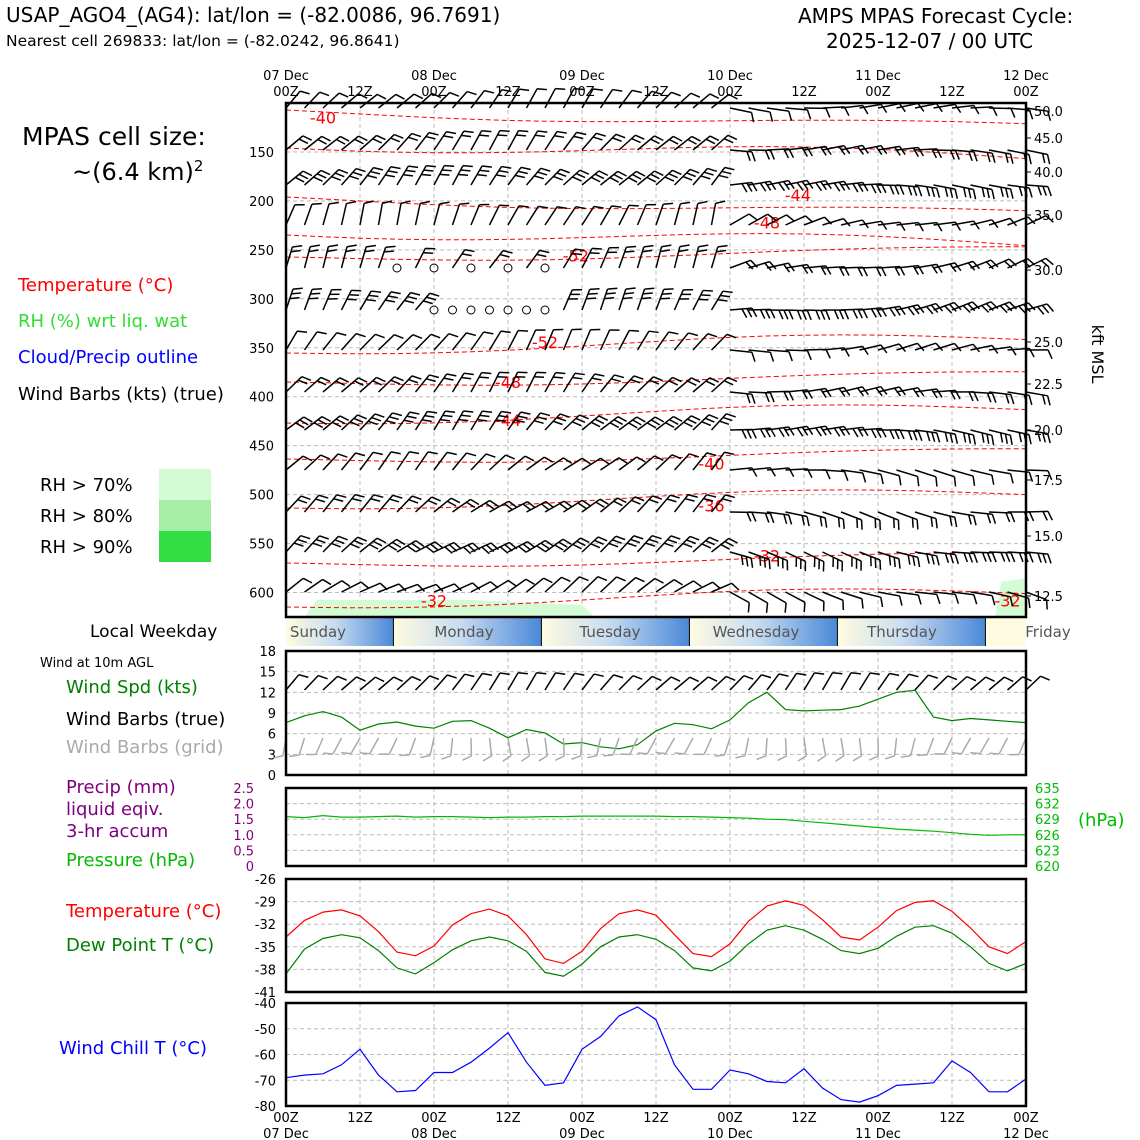 This screenshot has height=1140, width=1140. I want to click on kft-tick-label: 30.0, so click(1048, 271).